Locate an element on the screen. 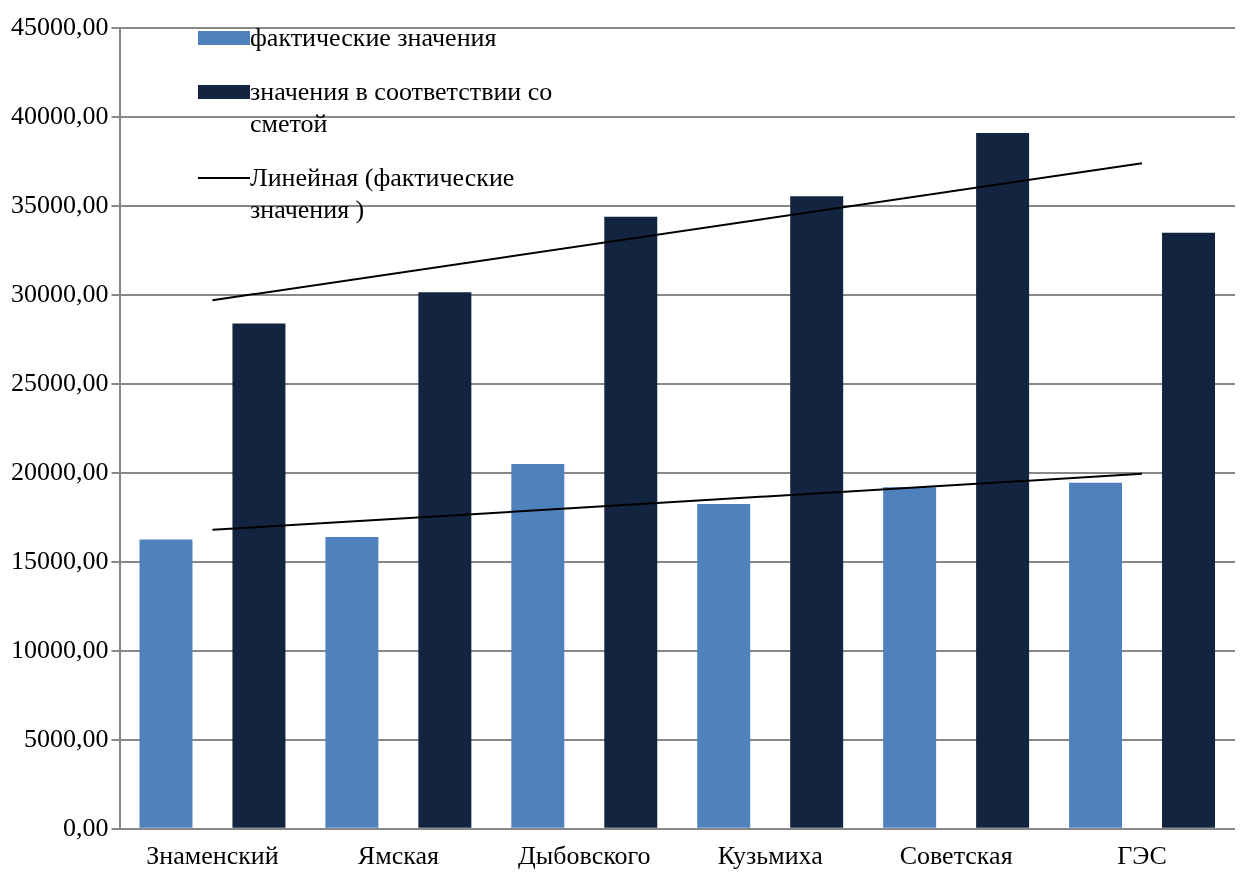 The height and width of the screenshot is (895, 1243). y-tick-label: 15000,00 is located at coordinates (60, 560).